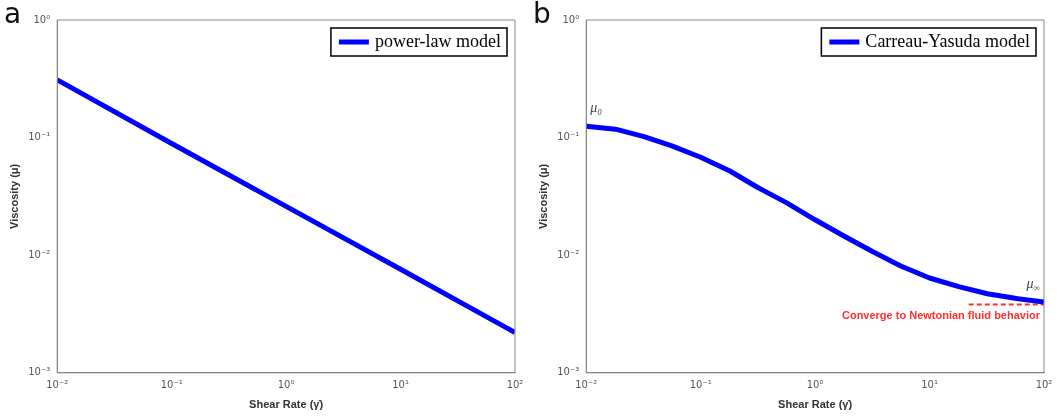 The image size is (1059, 416). What do you see at coordinates (596, 107) in the screenshot?
I see `annotation: μ₀` at bounding box center [596, 107].